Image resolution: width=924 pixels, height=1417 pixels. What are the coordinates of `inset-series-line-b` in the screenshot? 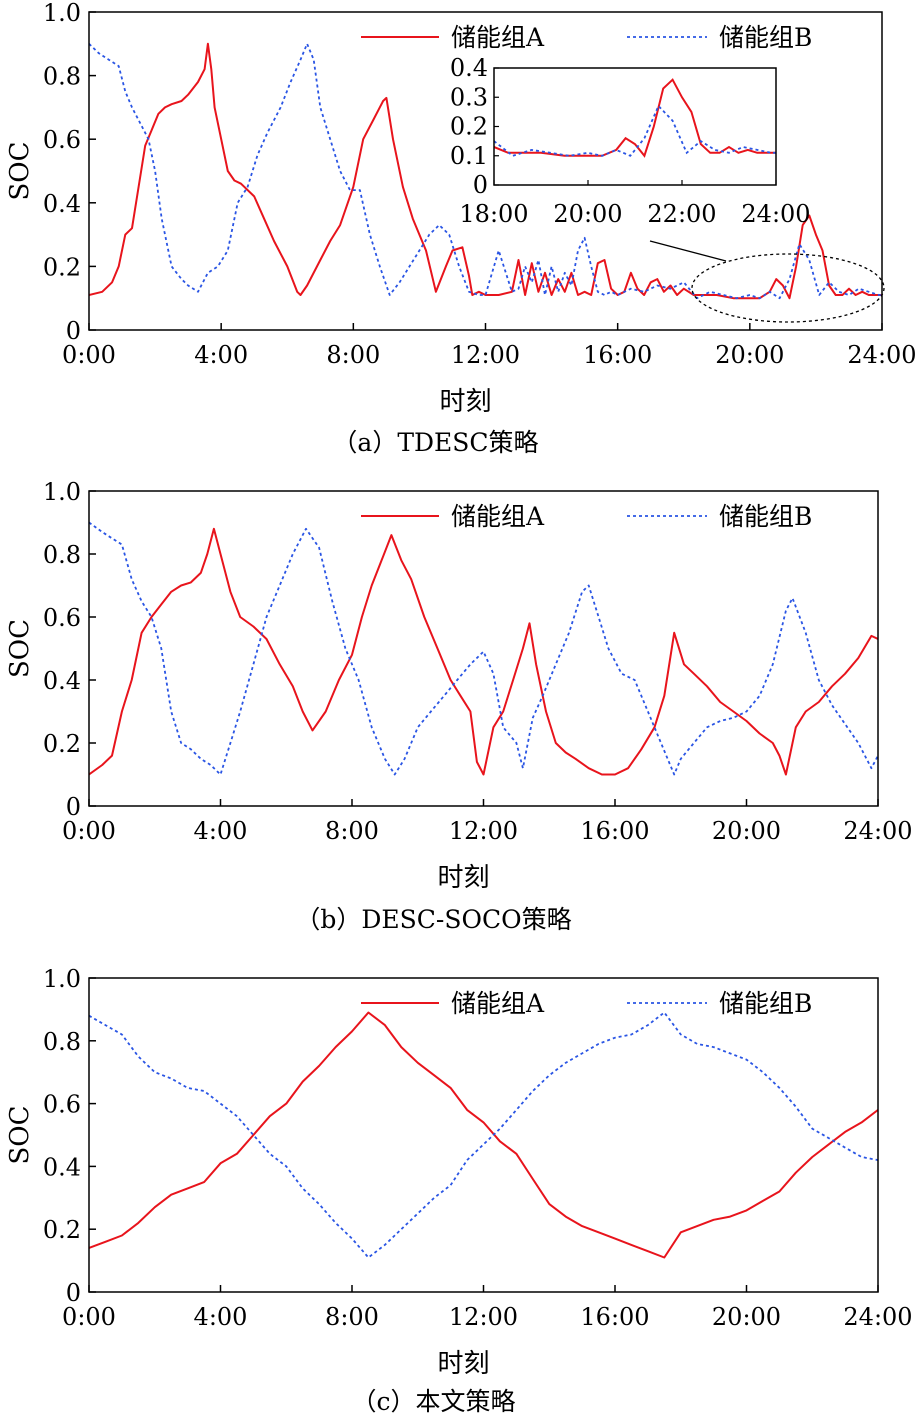 It's located at (635, 130).